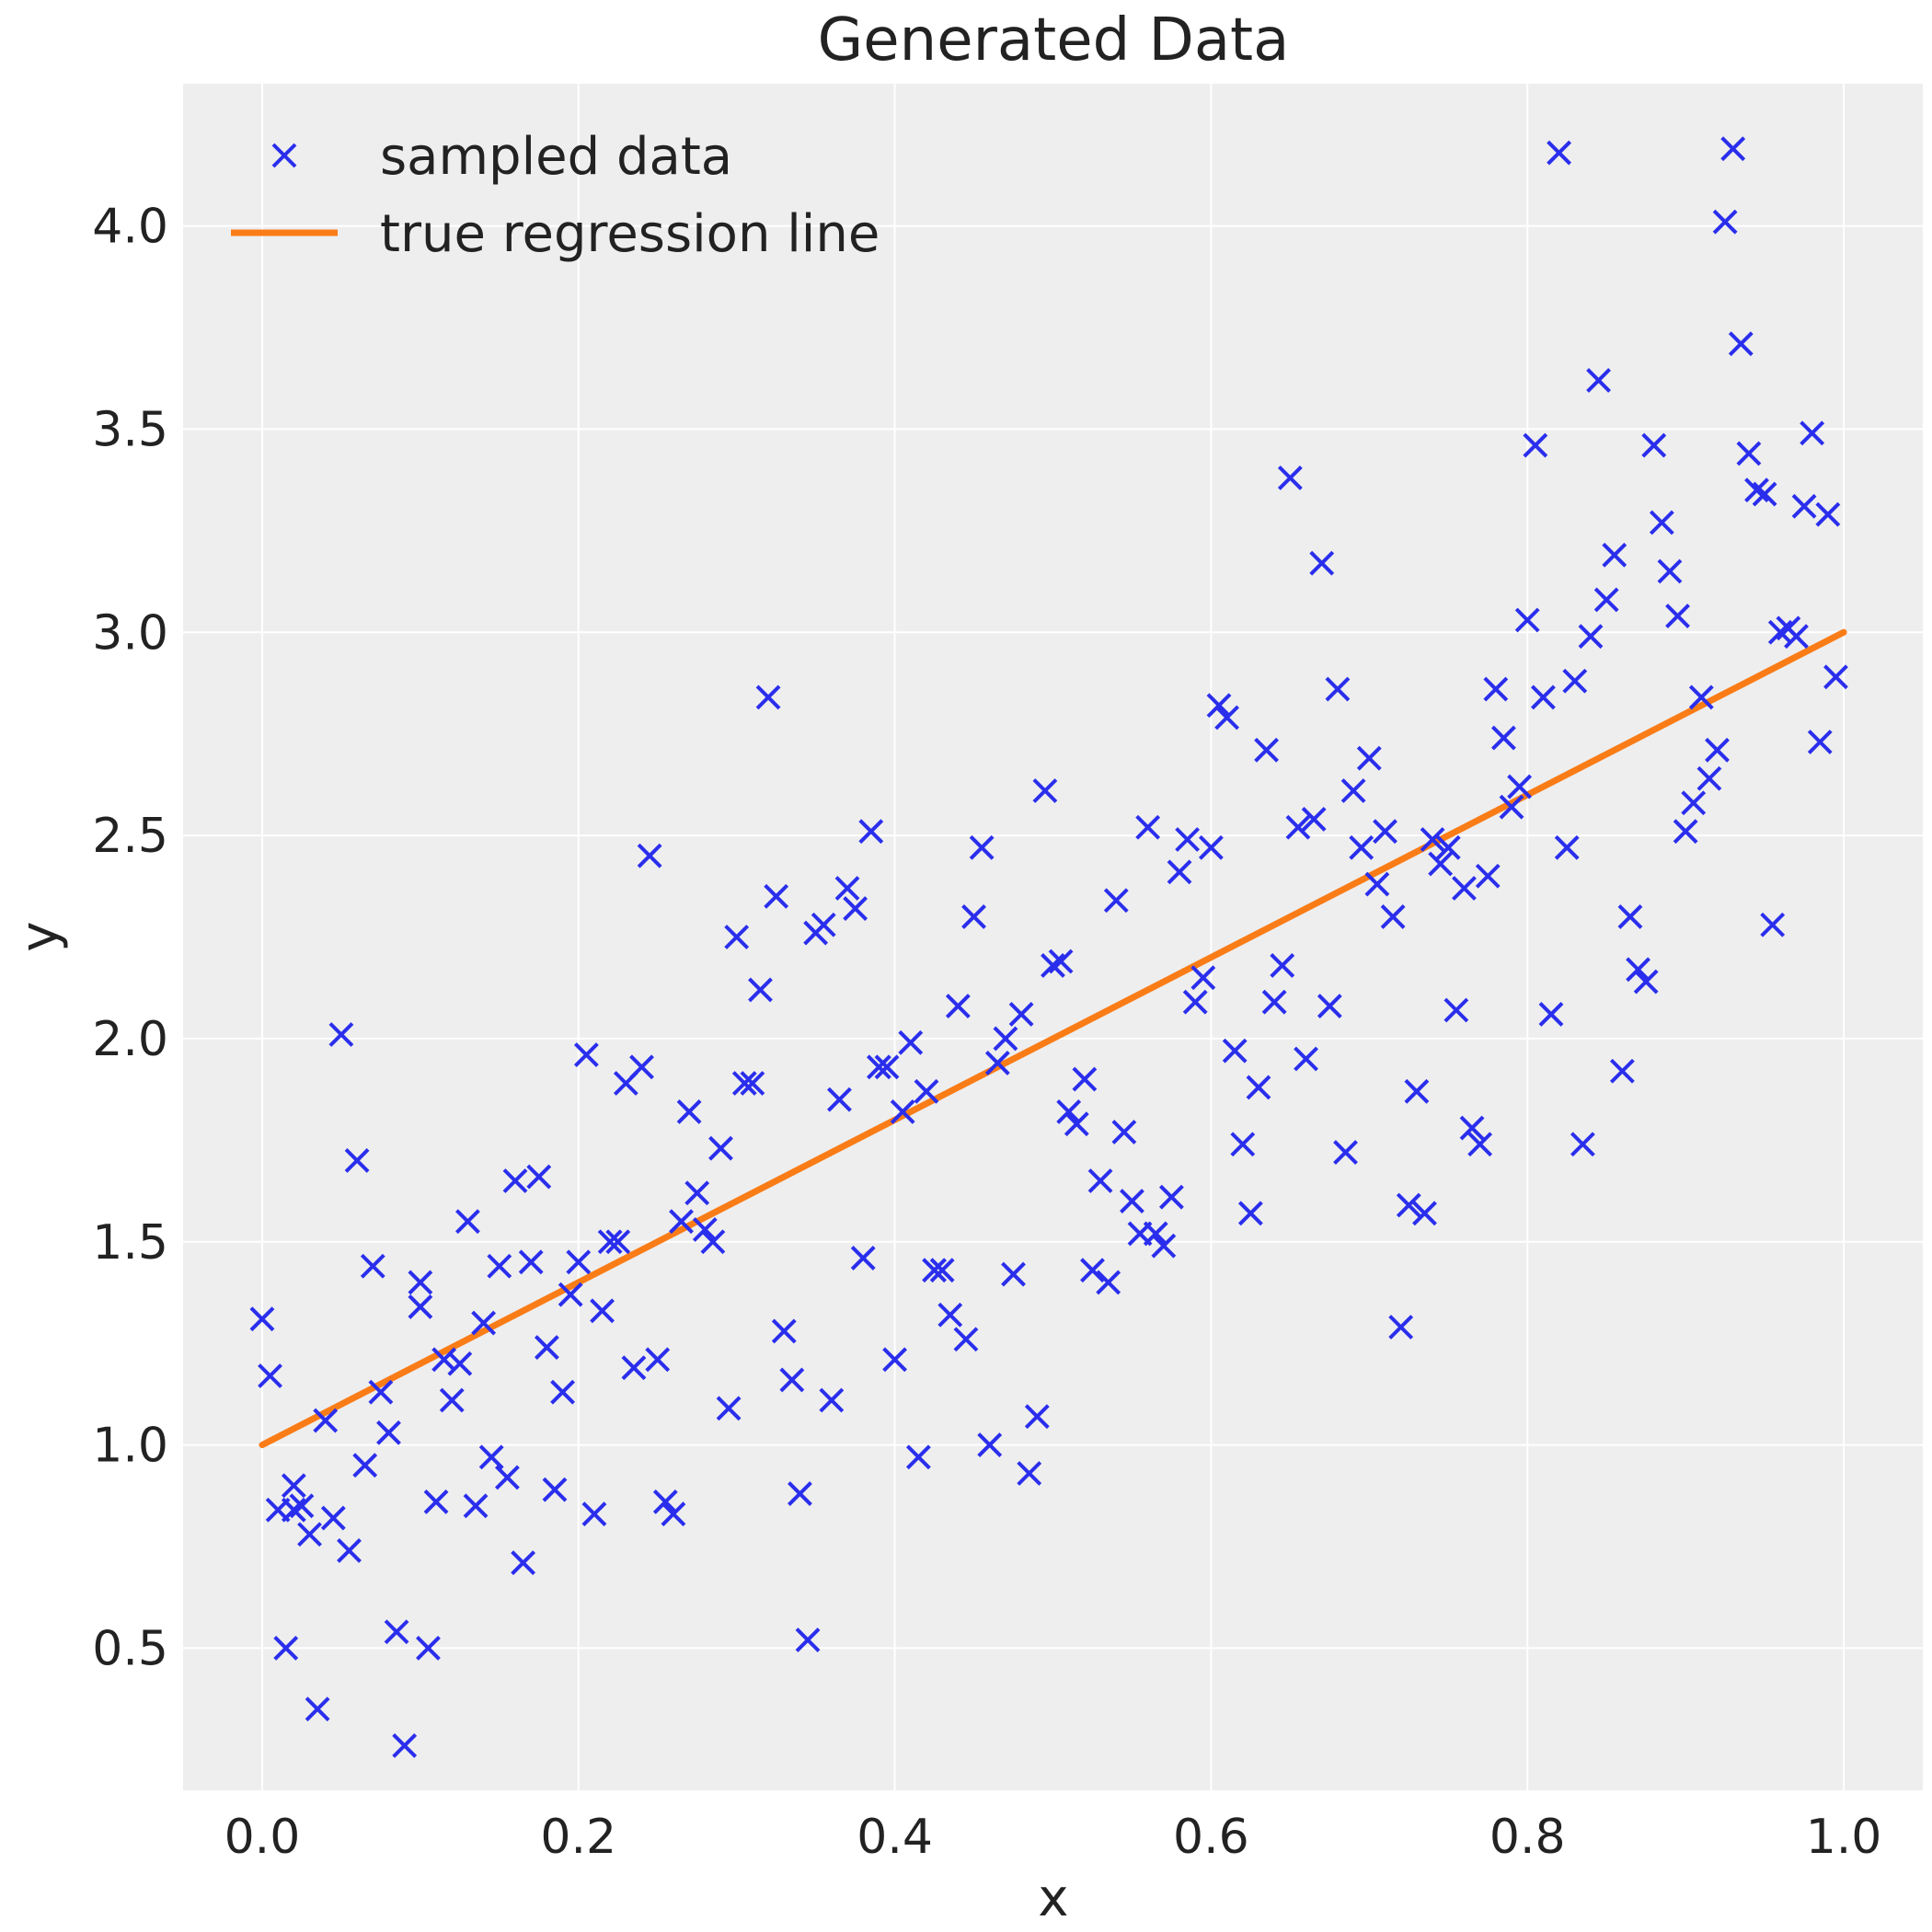 The height and width of the screenshot is (1932, 1932). I want to click on legend-marker-x, so click(284, 155).